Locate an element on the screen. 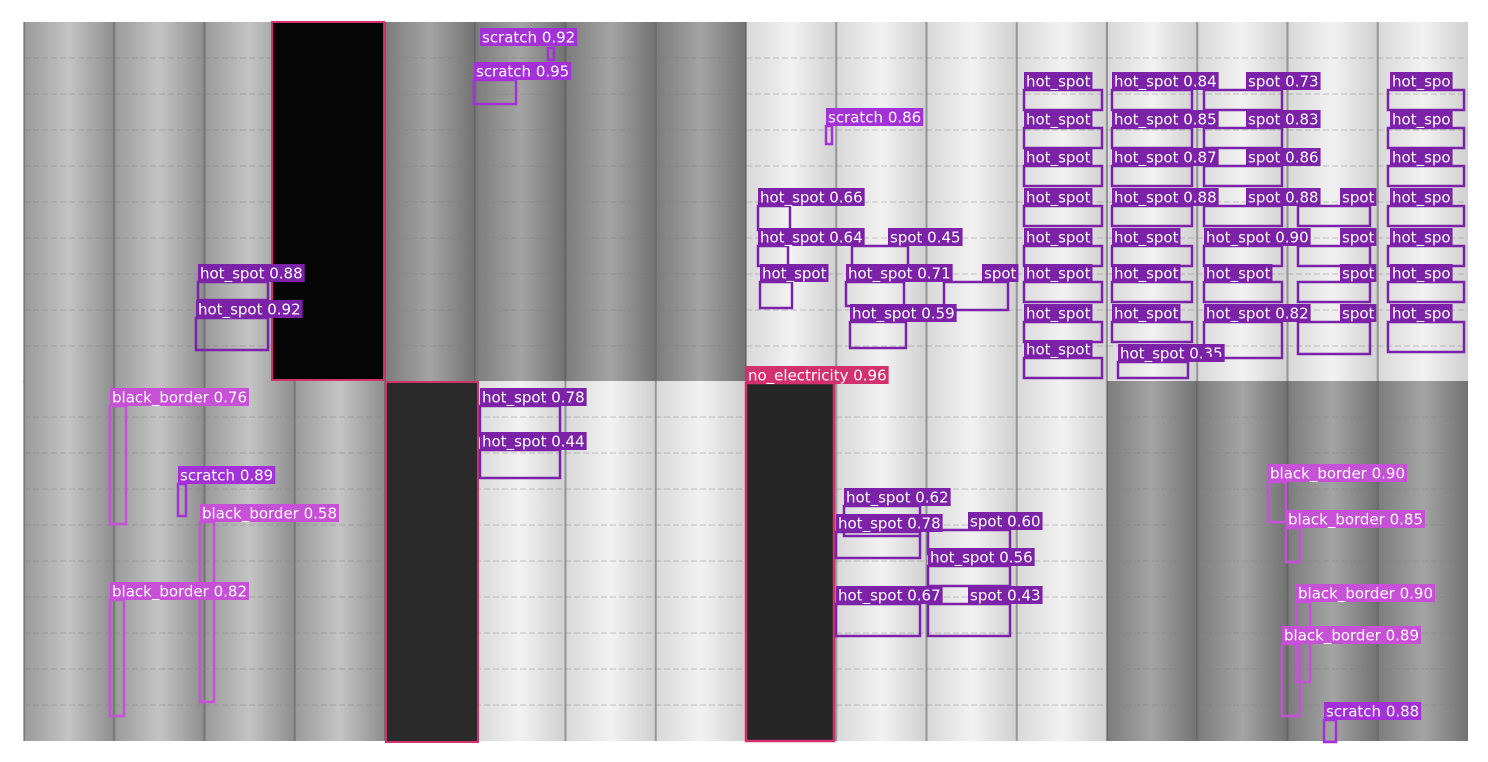  detection-label: spot 0.43 is located at coordinates (1005, 596).